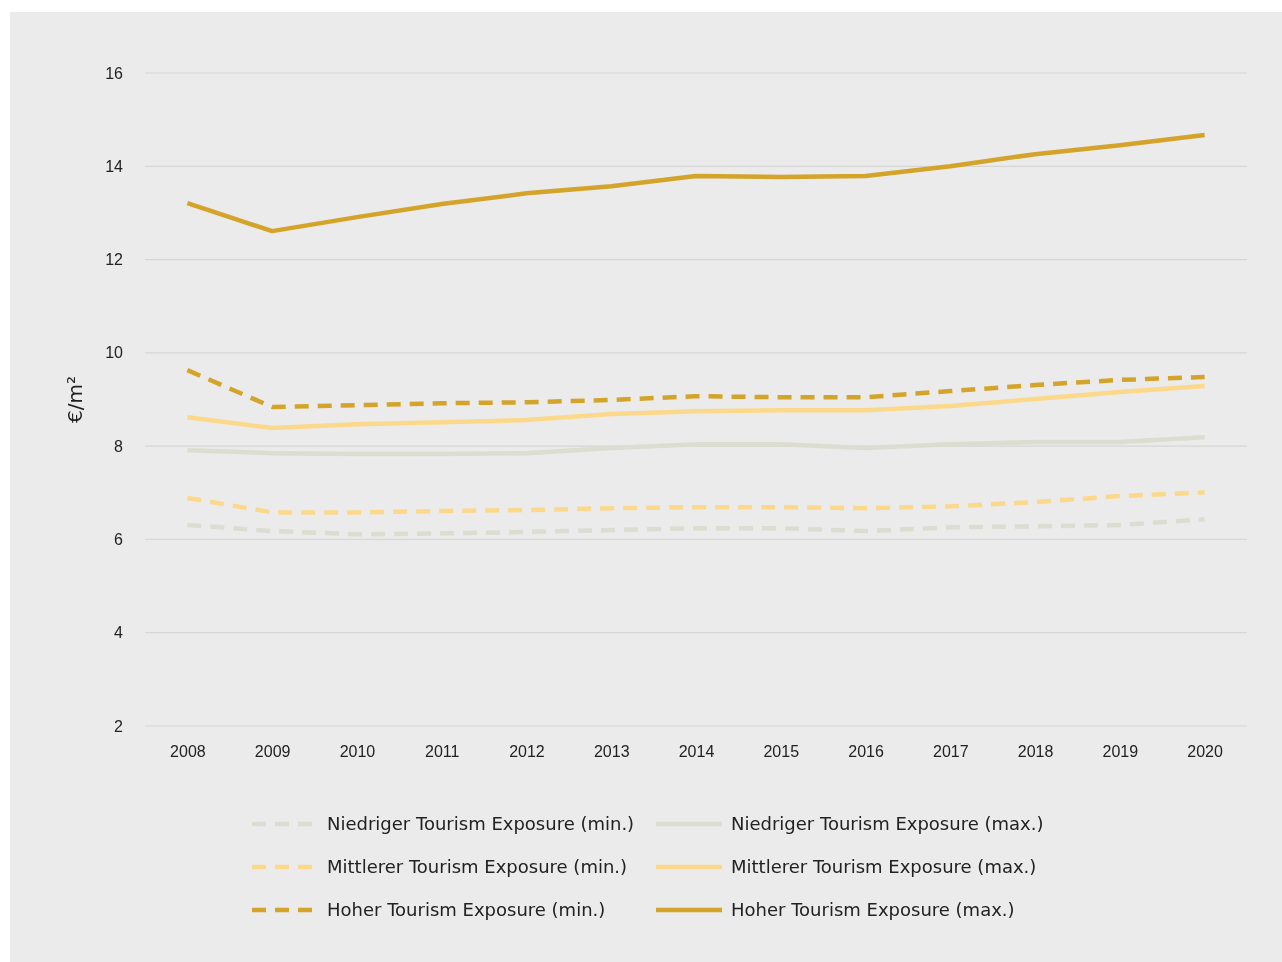  I want to click on x-tick-label: 2019, so click(1120, 752).